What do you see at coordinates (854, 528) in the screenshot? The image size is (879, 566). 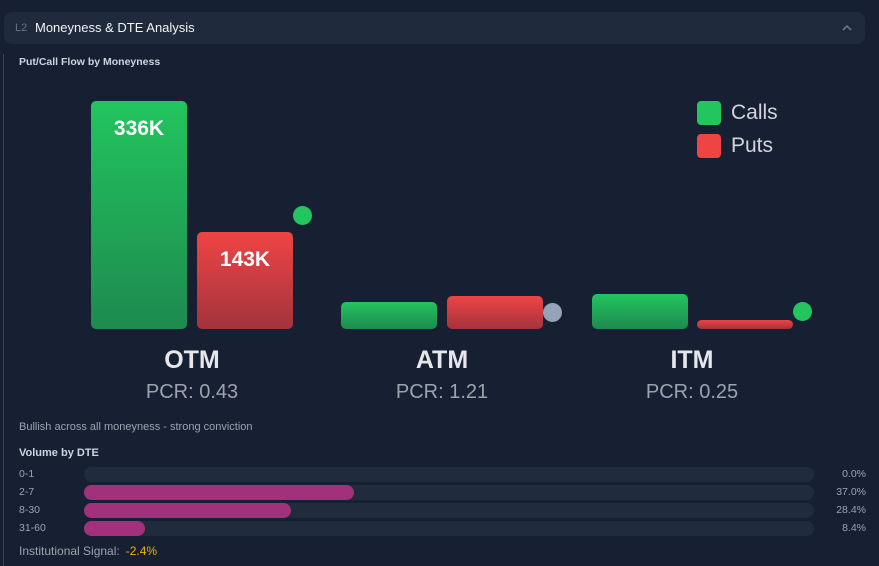 I see `dte-value: 8.4%` at bounding box center [854, 528].